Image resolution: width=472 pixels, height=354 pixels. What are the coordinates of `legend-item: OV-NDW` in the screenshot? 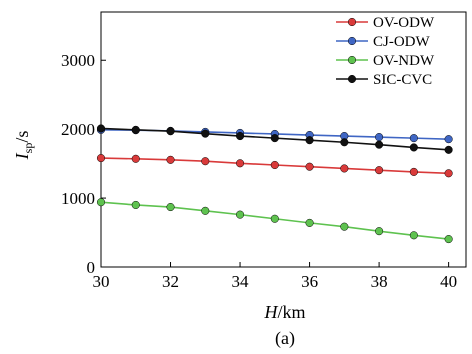 It's located at (385, 61).